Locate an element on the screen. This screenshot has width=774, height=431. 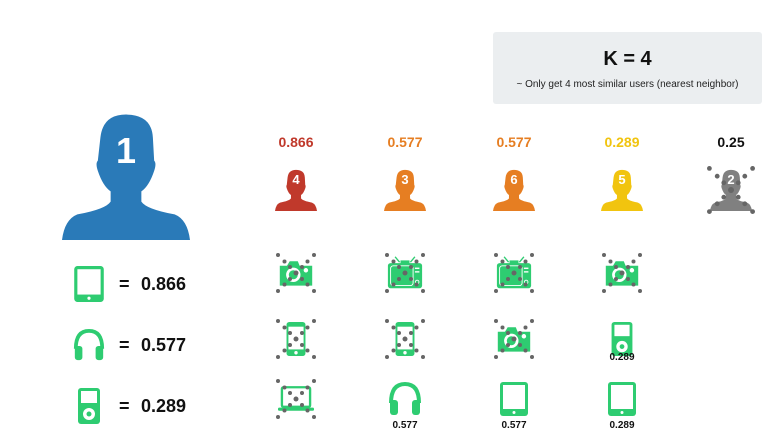
neighbor-user-id: 3 is located at coordinates (405, 179).